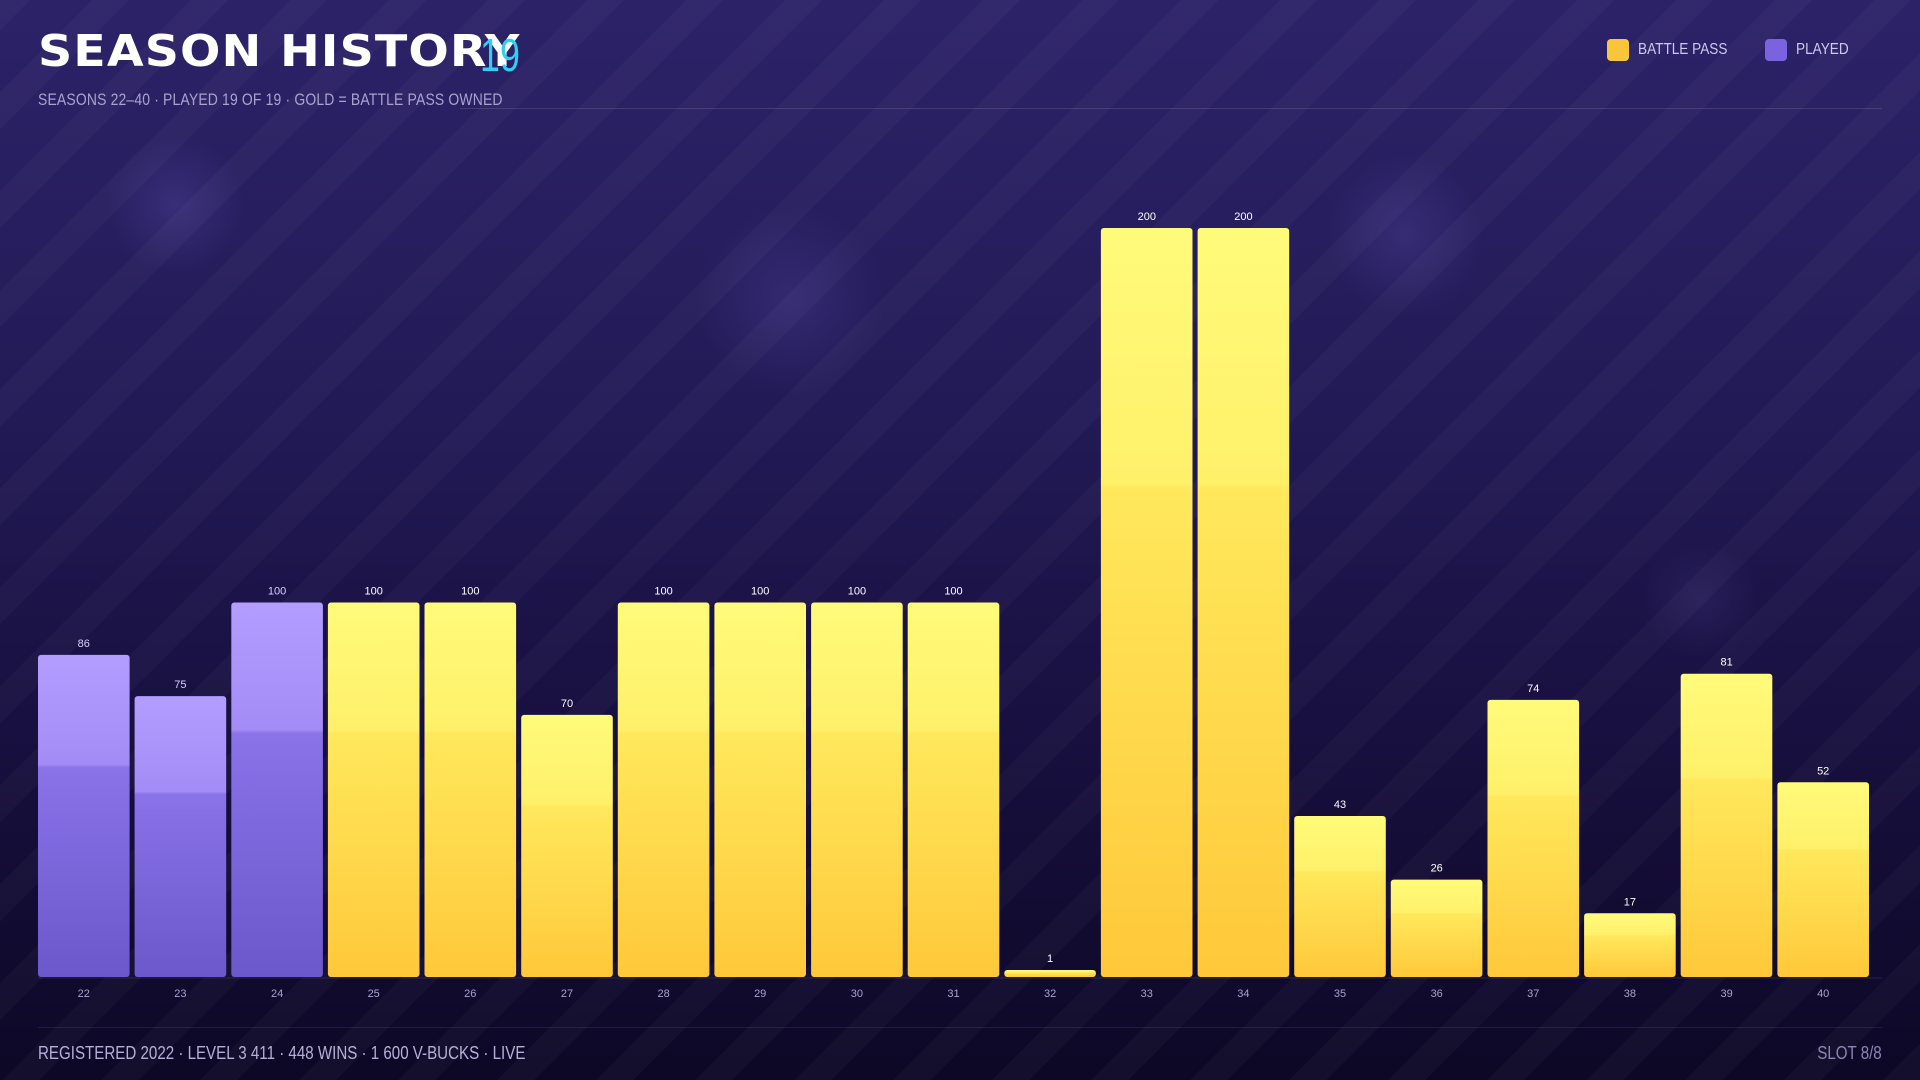 This screenshot has width=1920, height=1080. I want to click on legend-label-battle-pass: BATTLE PASS, so click(1682, 49).